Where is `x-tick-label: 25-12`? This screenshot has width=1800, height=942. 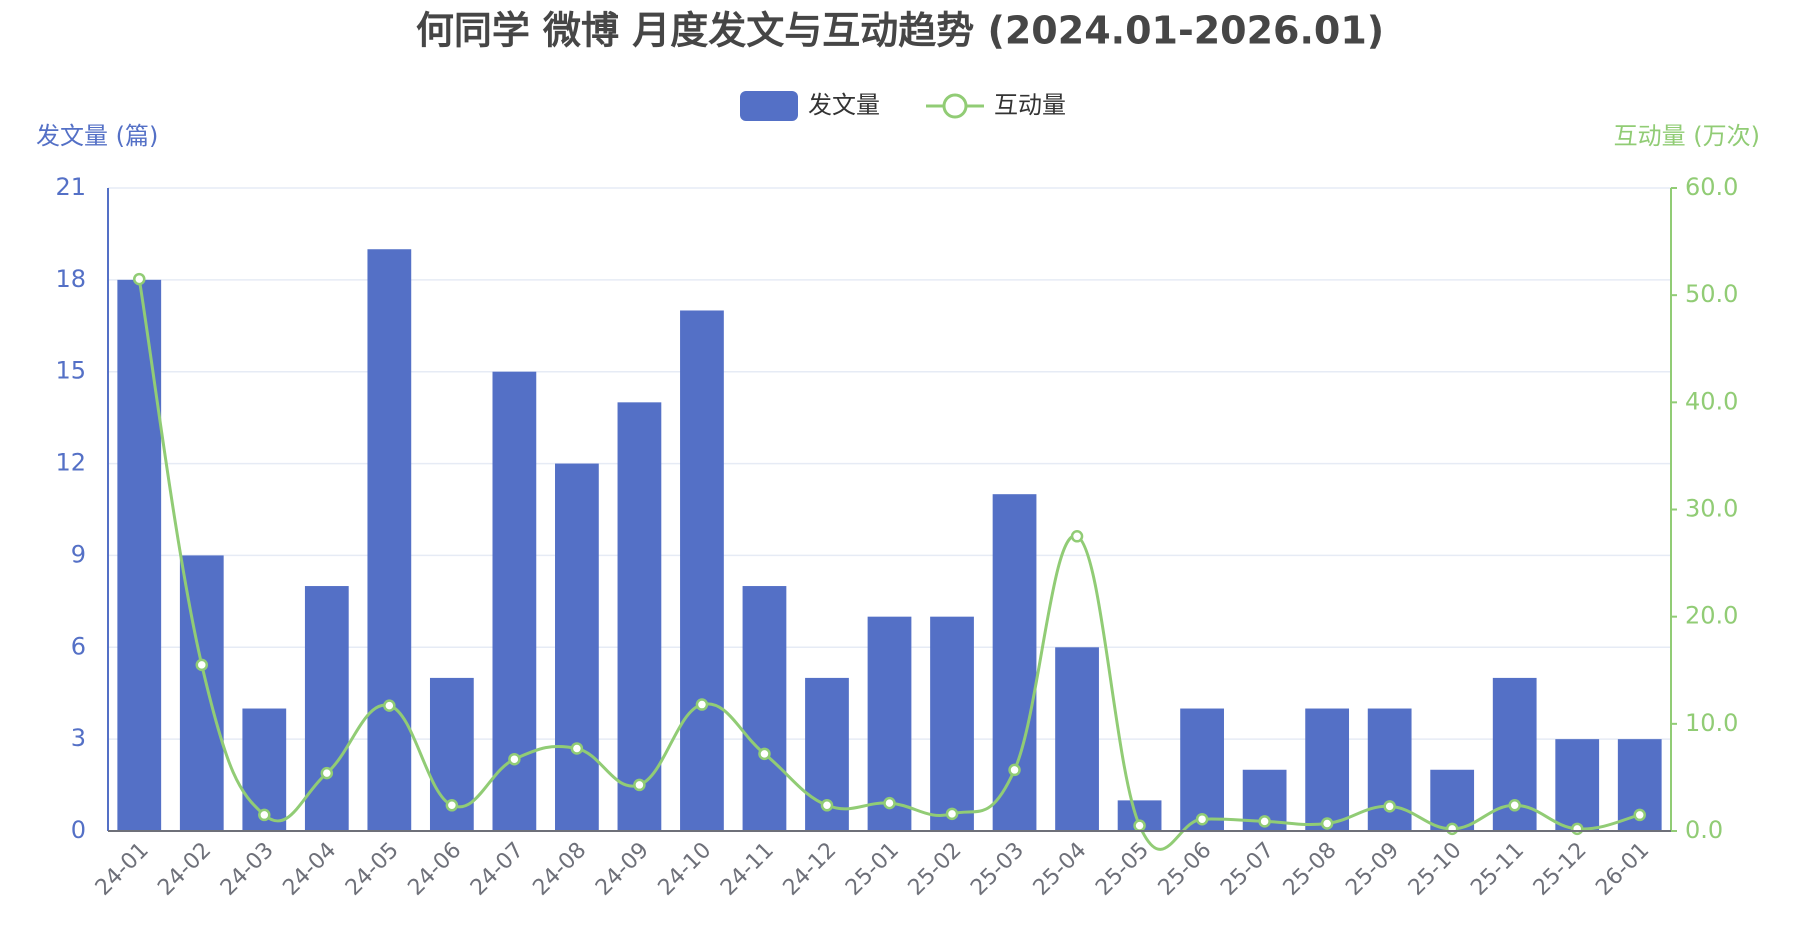
x-tick-label: 25-12 is located at coordinates (1560, 869).